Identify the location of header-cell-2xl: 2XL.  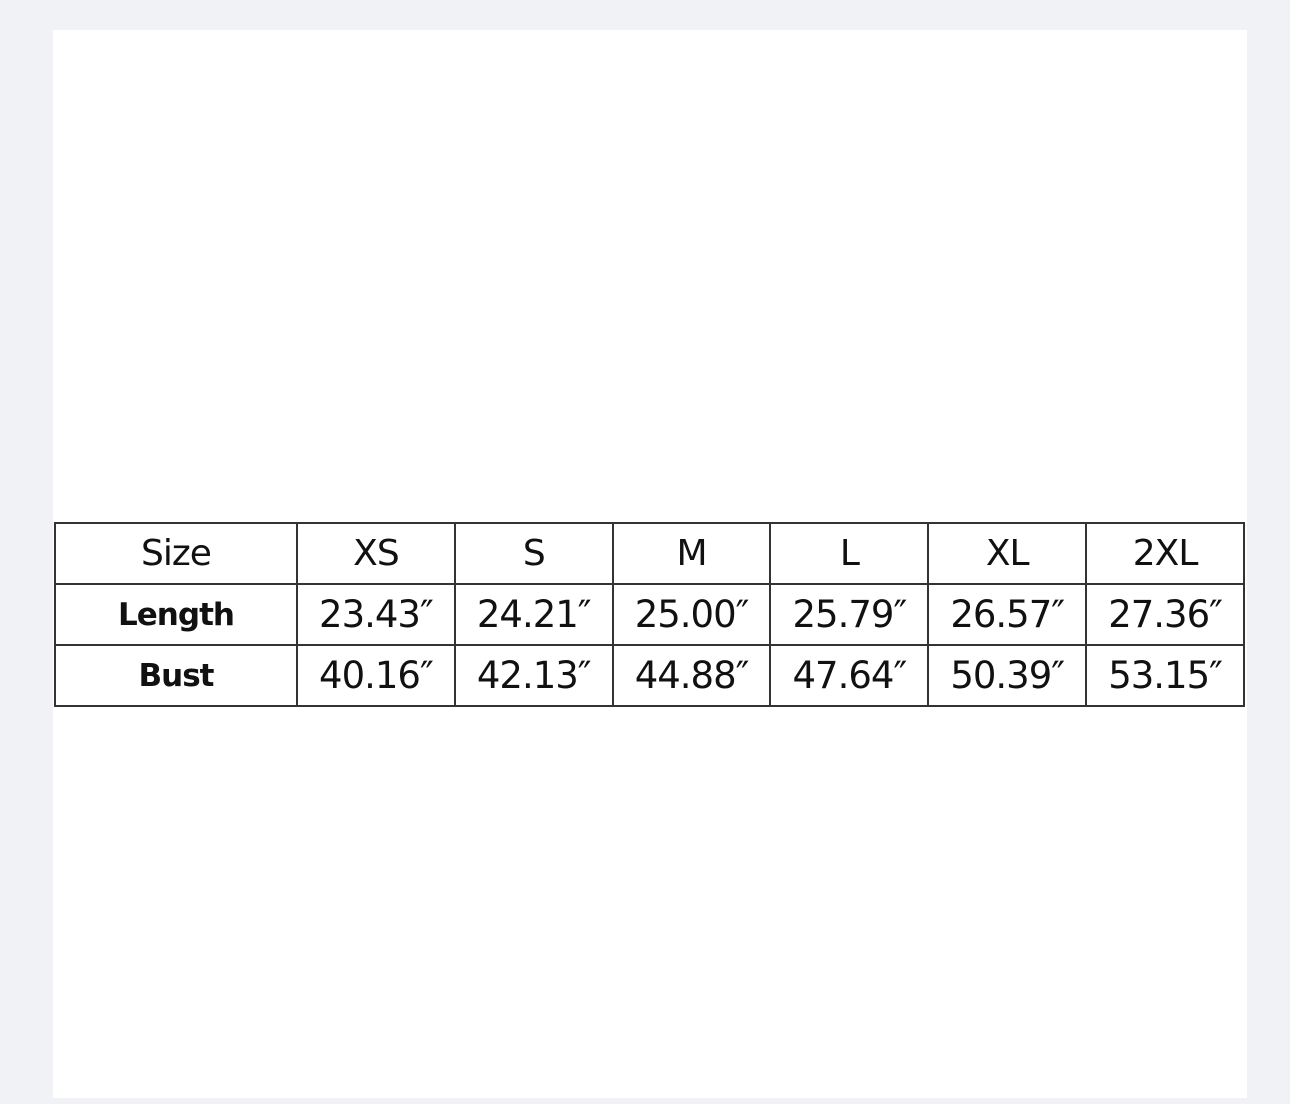
(1165, 553).